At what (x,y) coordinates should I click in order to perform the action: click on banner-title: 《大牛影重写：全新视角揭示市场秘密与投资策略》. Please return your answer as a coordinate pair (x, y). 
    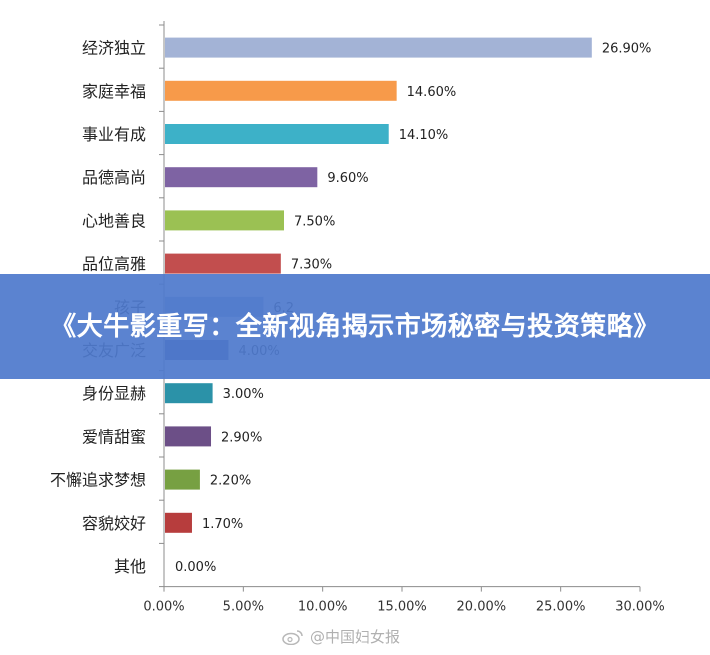
    Looking at the image, I should click on (355, 326).